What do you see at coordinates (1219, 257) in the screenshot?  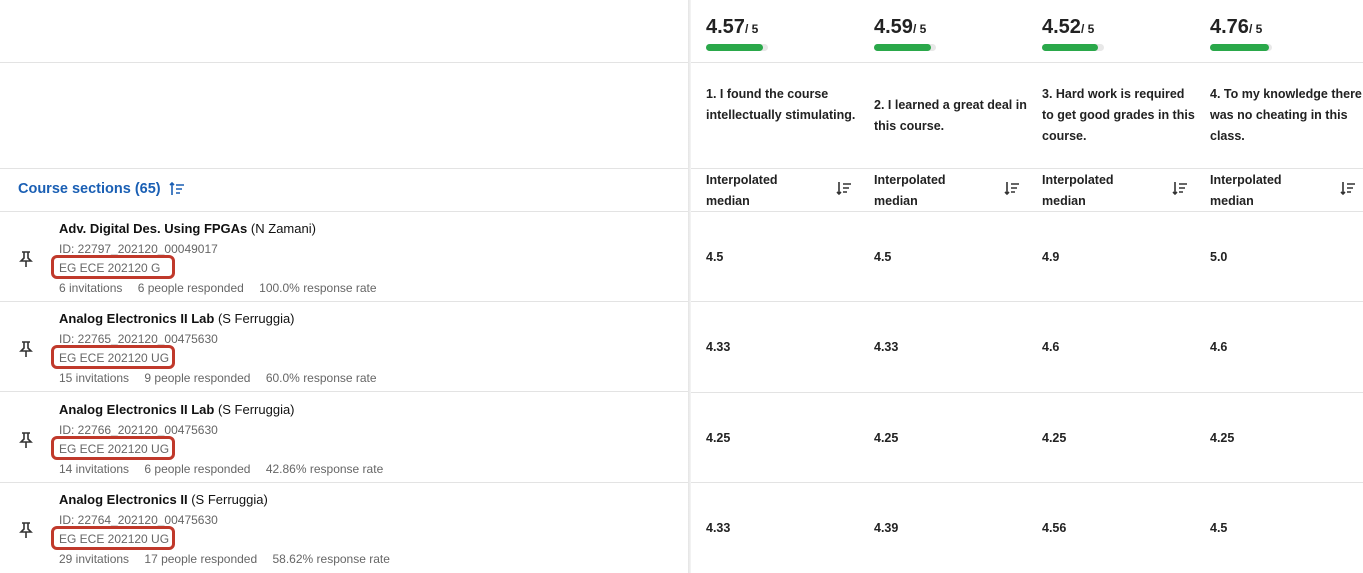 I see `cell-value: 5.0` at bounding box center [1219, 257].